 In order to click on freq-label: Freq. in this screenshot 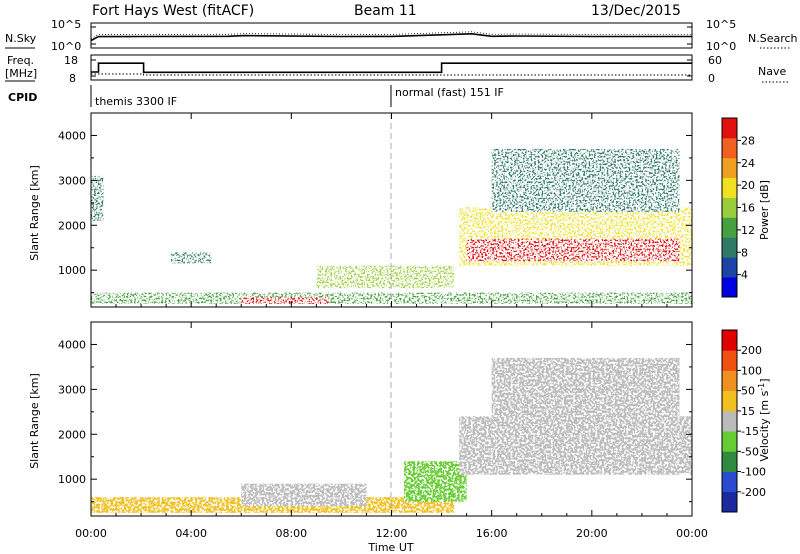, I will do `click(20, 60)`.